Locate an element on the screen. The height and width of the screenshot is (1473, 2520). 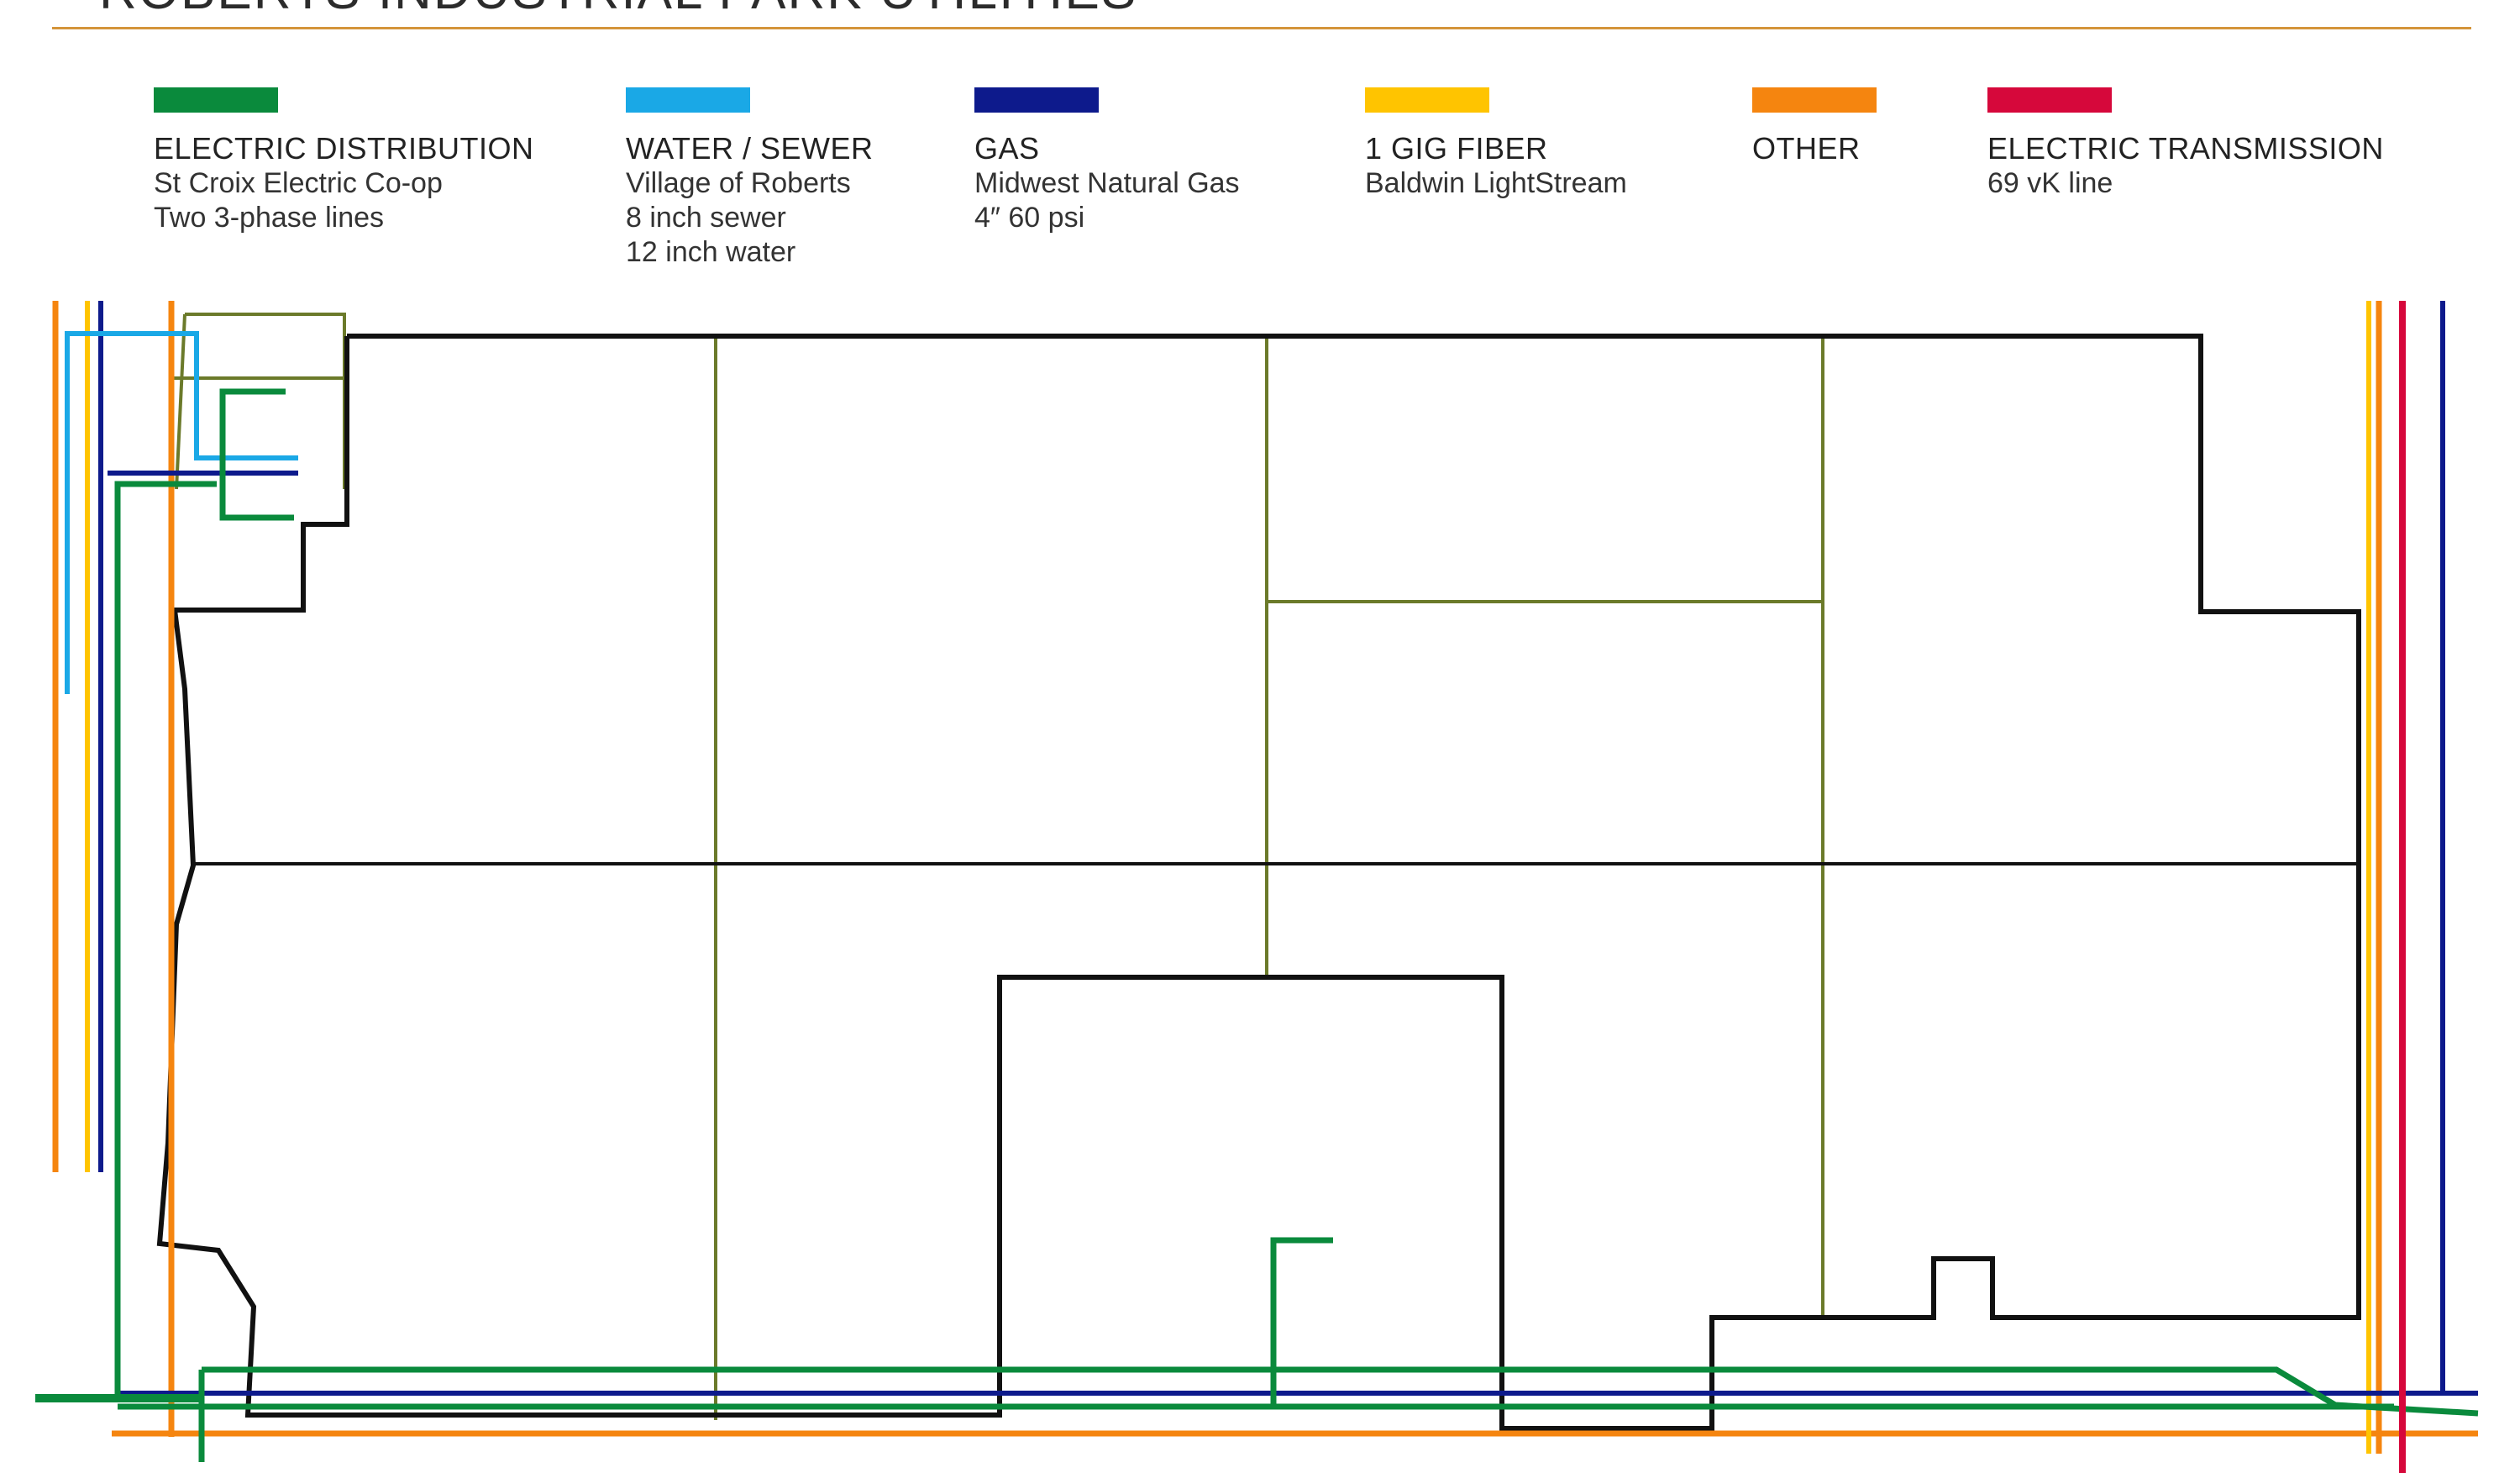
legend-item-fiber: 1 GIG FIBER Baldwin LightStream is located at coordinates (1496, 144).